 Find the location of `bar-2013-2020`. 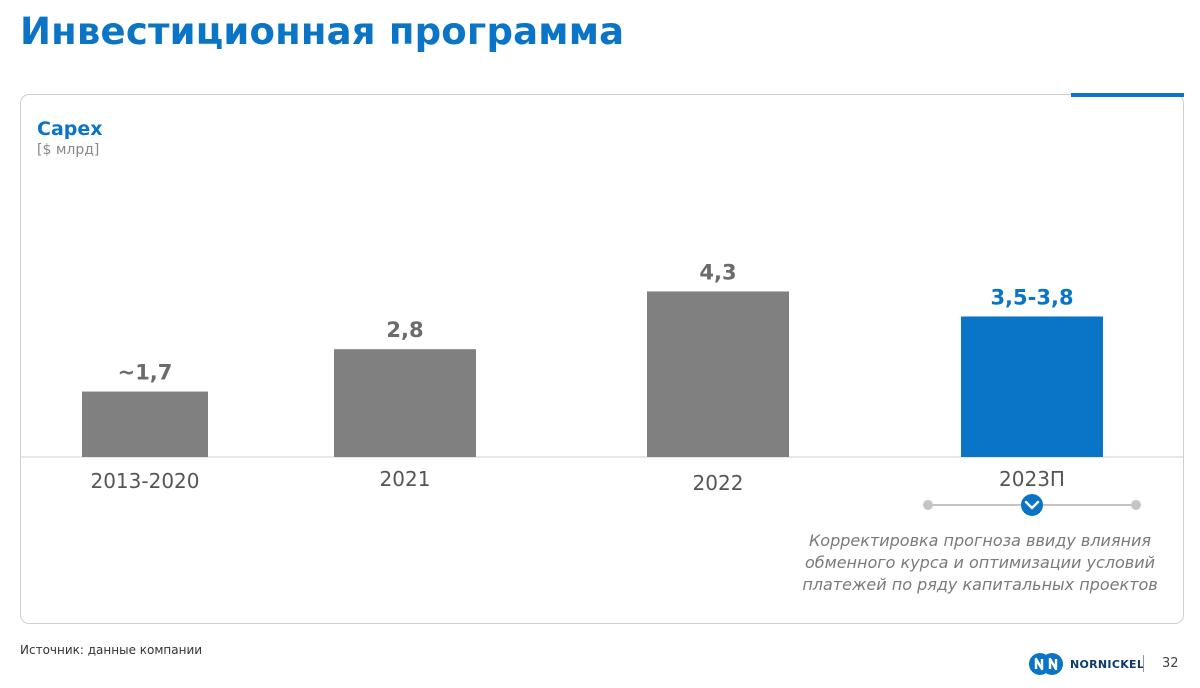

bar-2013-2020 is located at coordinates (145, 424).